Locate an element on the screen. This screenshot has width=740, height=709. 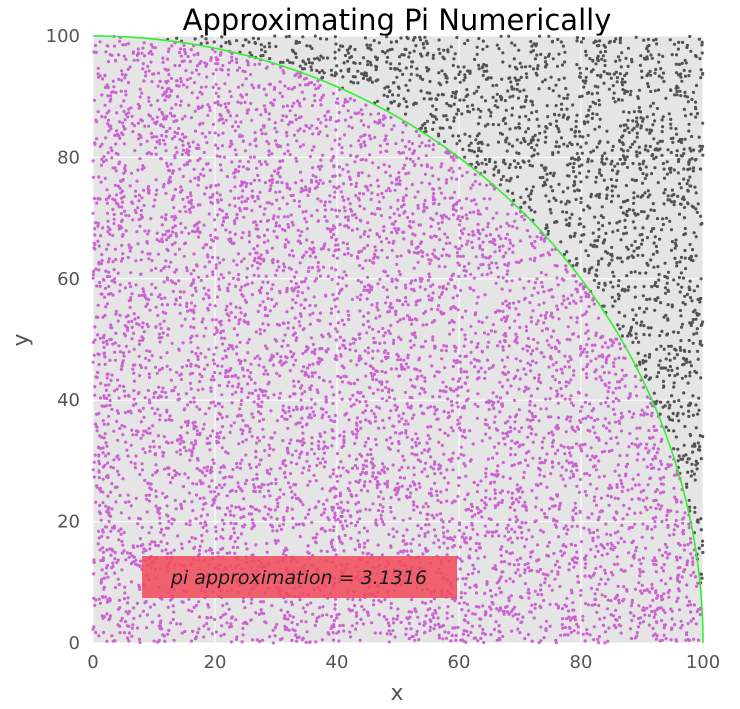
pi-annotation: pi approximation = 3.1316 is located at coordinates (299, 577).